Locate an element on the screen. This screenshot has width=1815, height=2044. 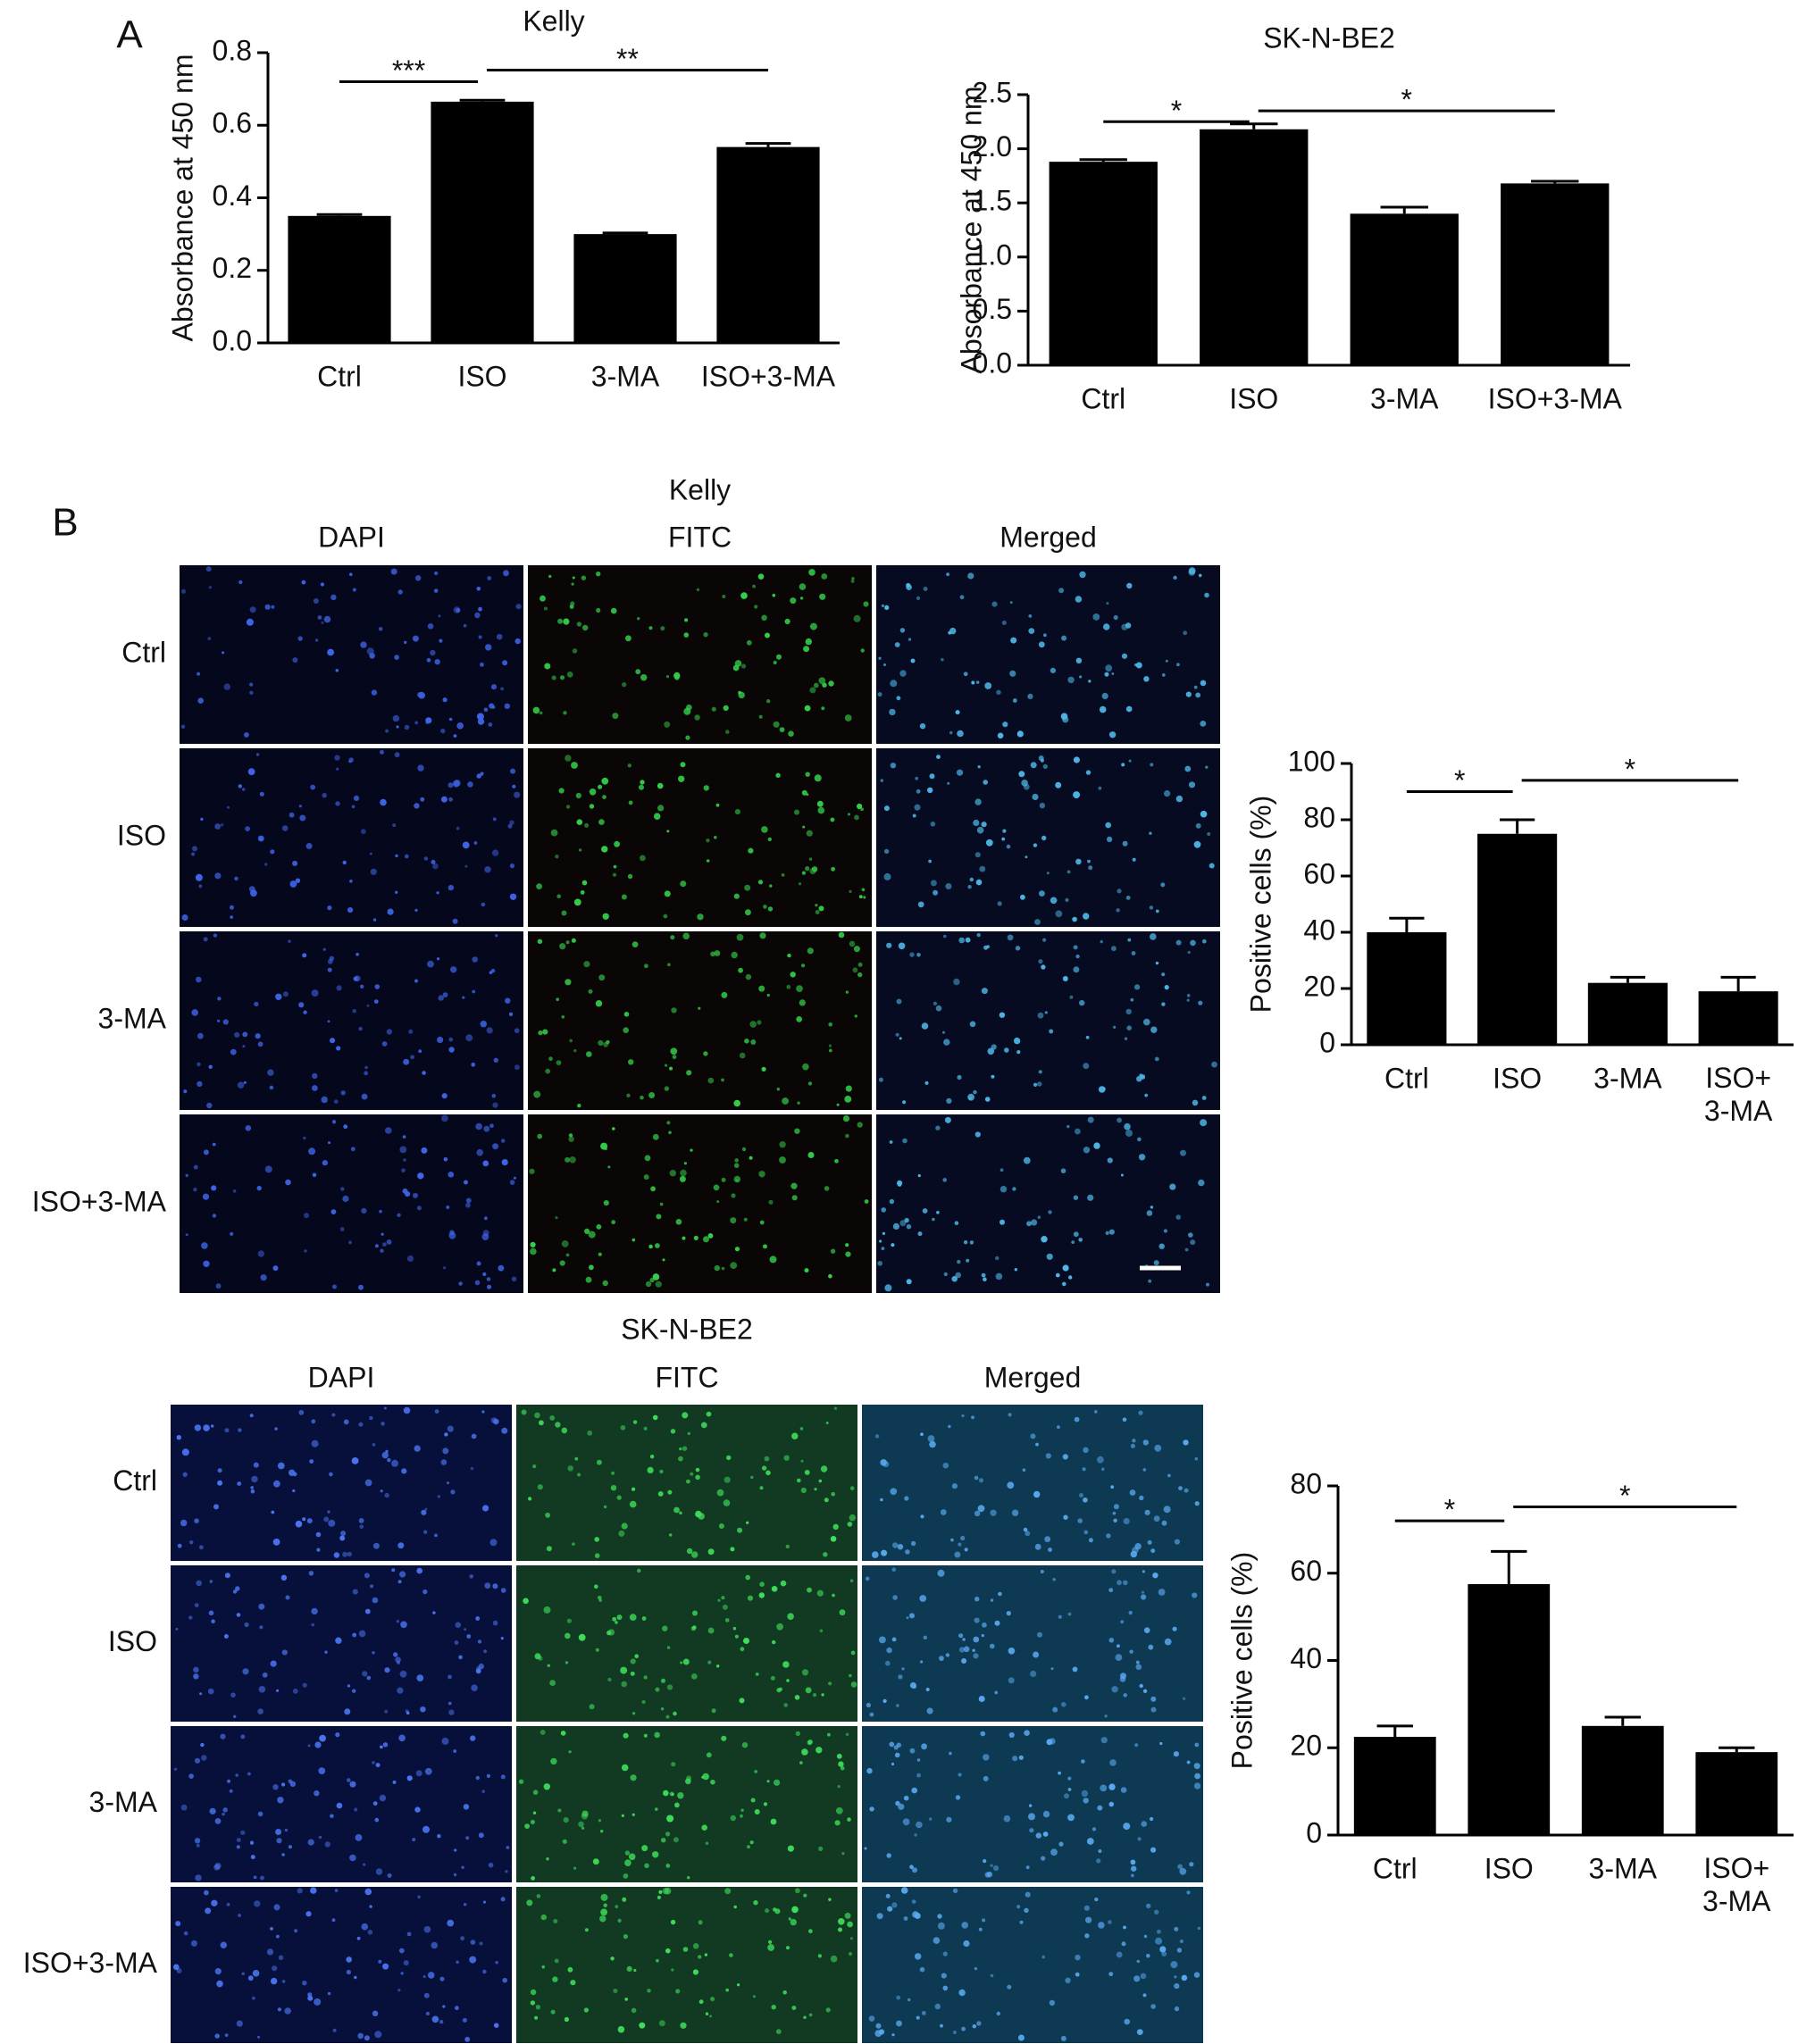
x-tick-label: ISO+3-MA is located at coordinates (1738, 1094).